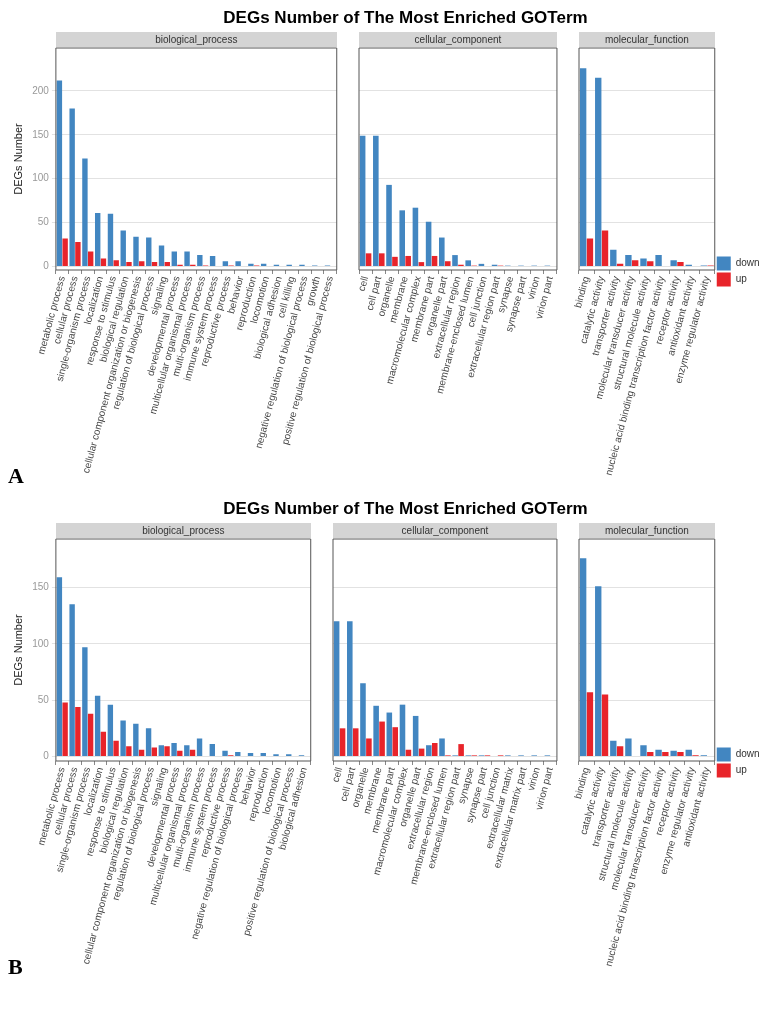  Describe the element at coordinates (458, 39) in the screenshot. I see `chart-subtitle: cellular_component` at that location.